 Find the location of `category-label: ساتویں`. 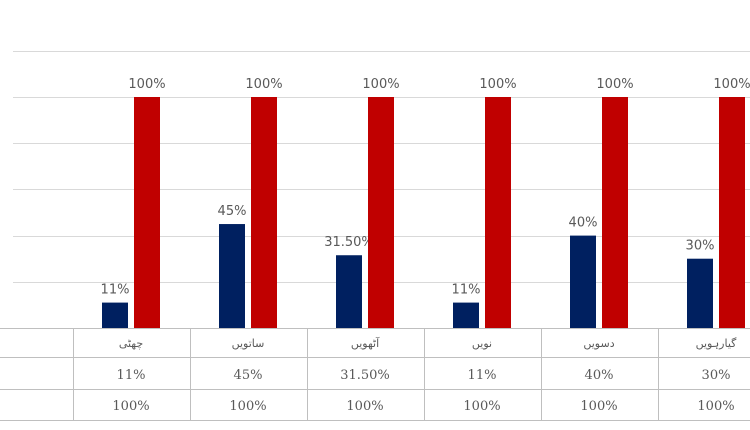

category-label: ساتویں is located at coordinates (248, 343).